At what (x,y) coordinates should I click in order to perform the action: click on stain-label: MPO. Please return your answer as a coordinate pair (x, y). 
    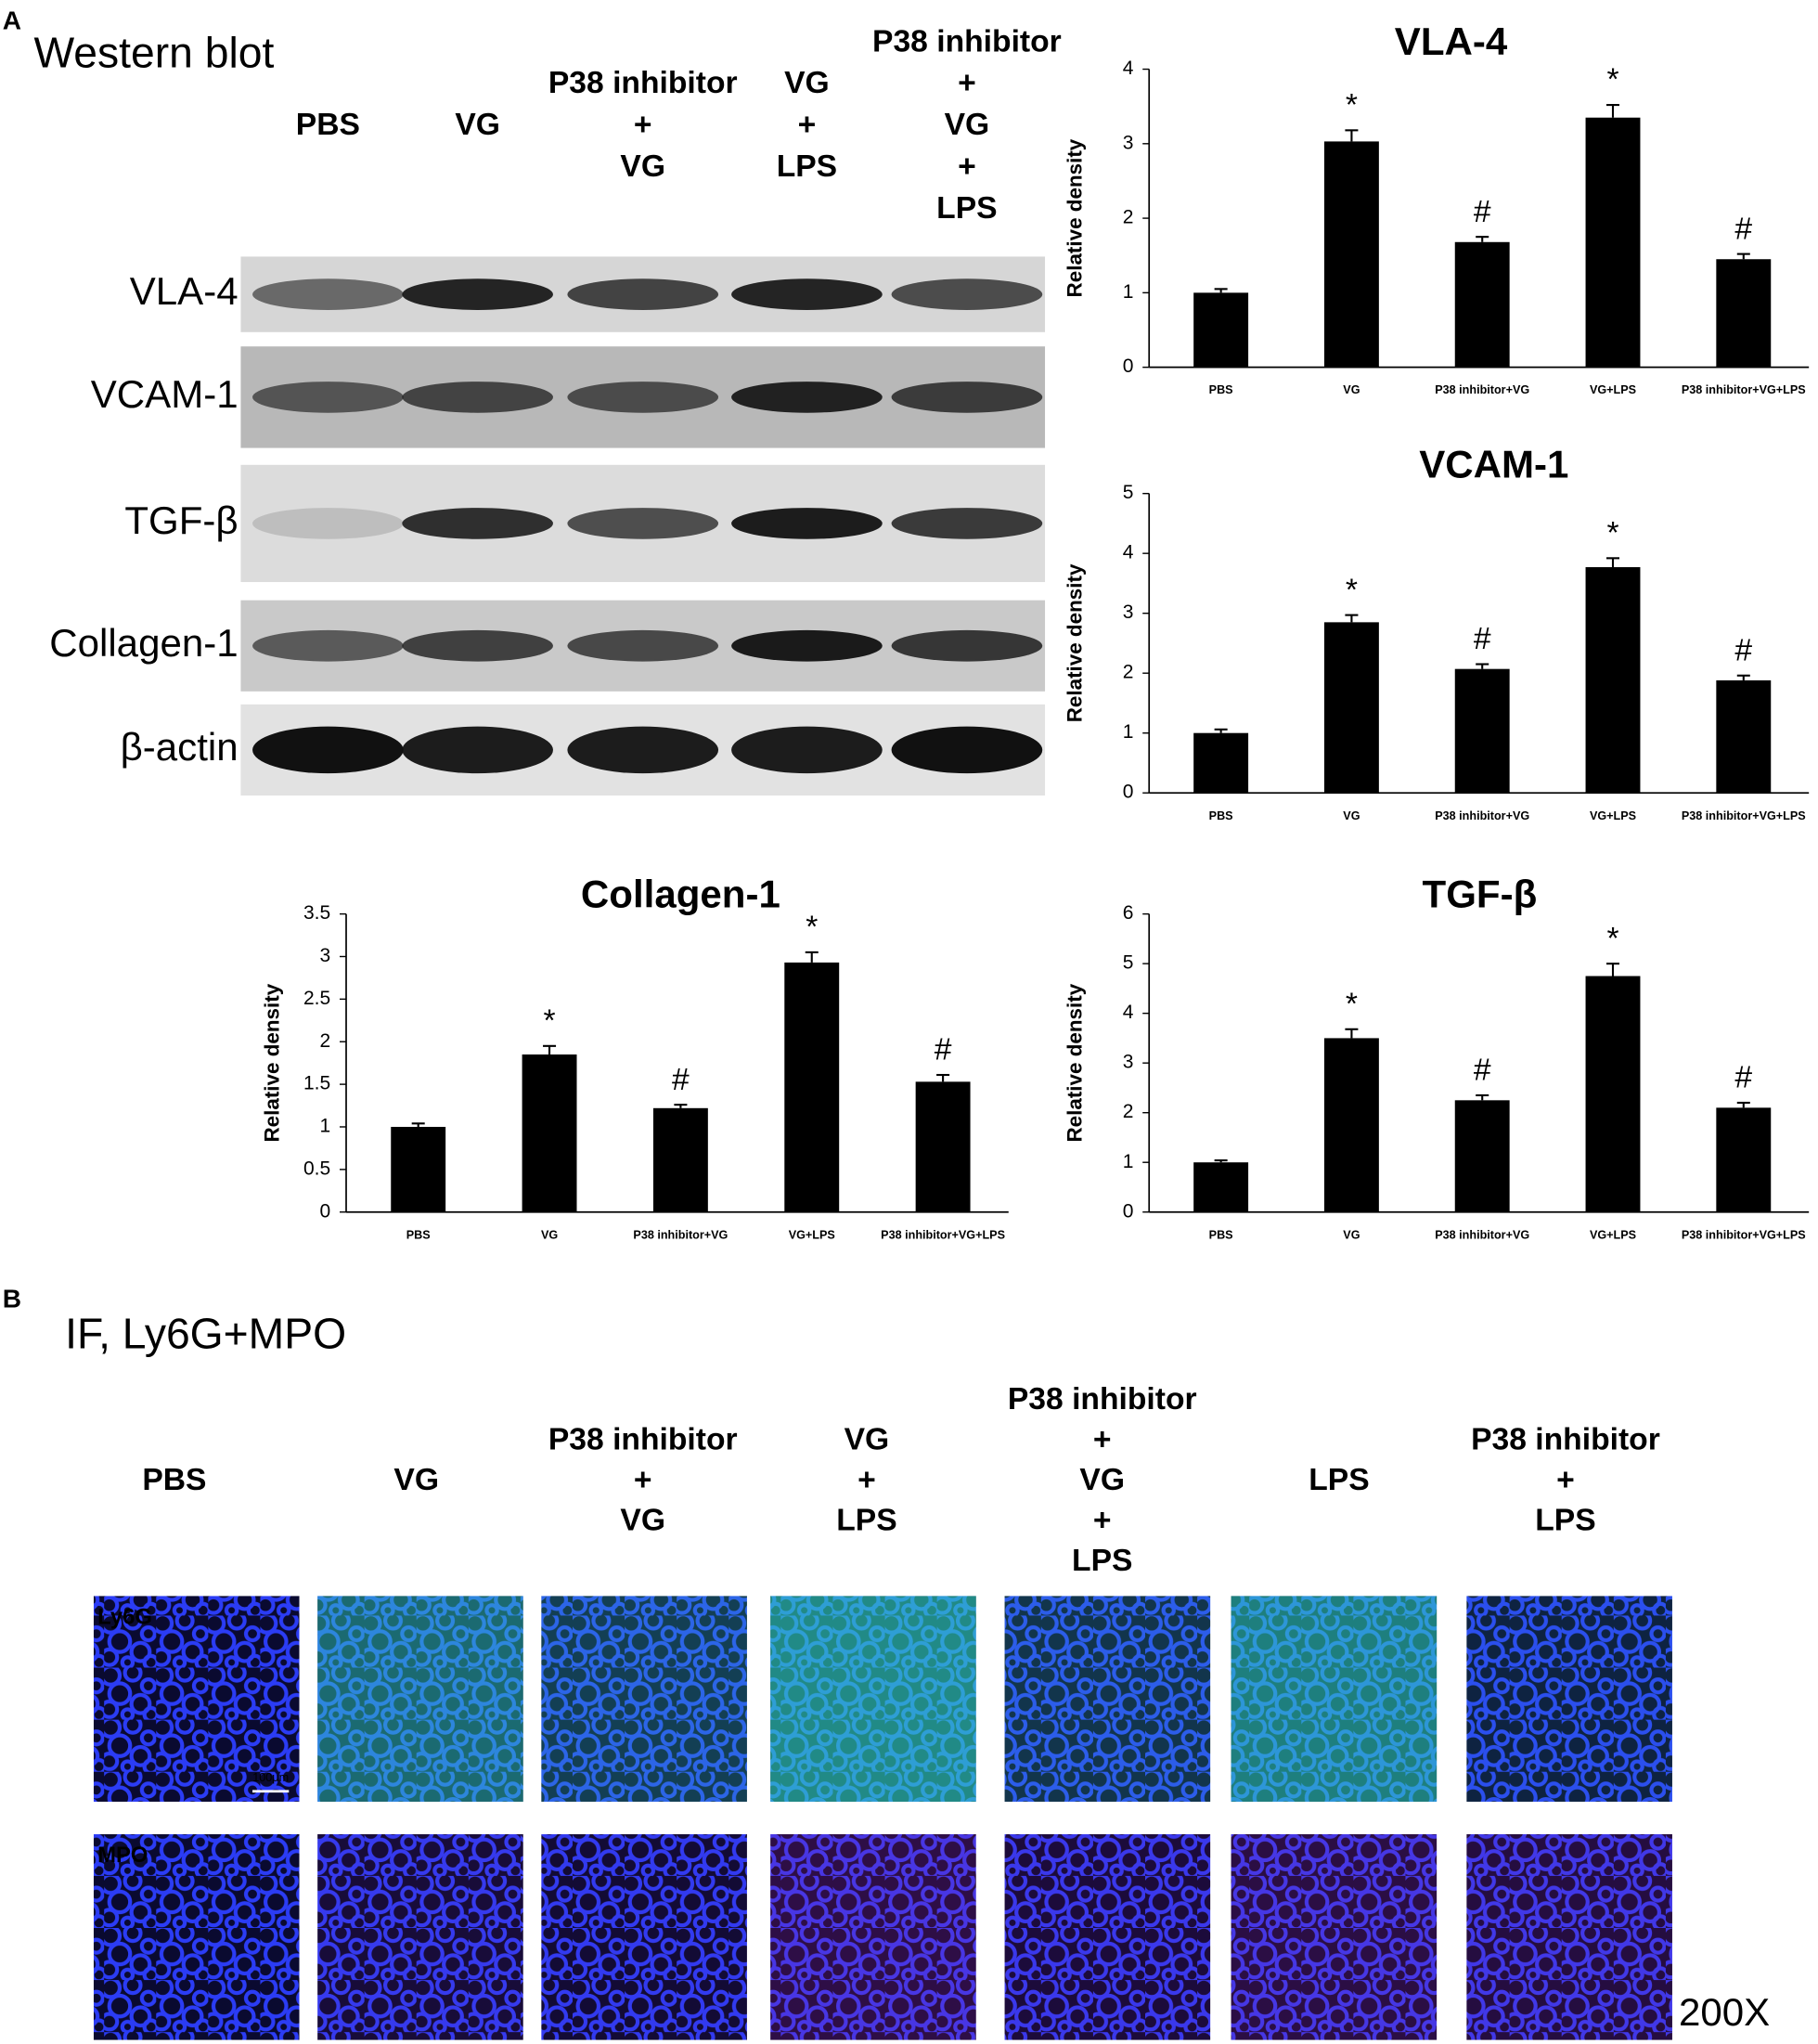
    Looking at the image, I should click on (122, 1856).